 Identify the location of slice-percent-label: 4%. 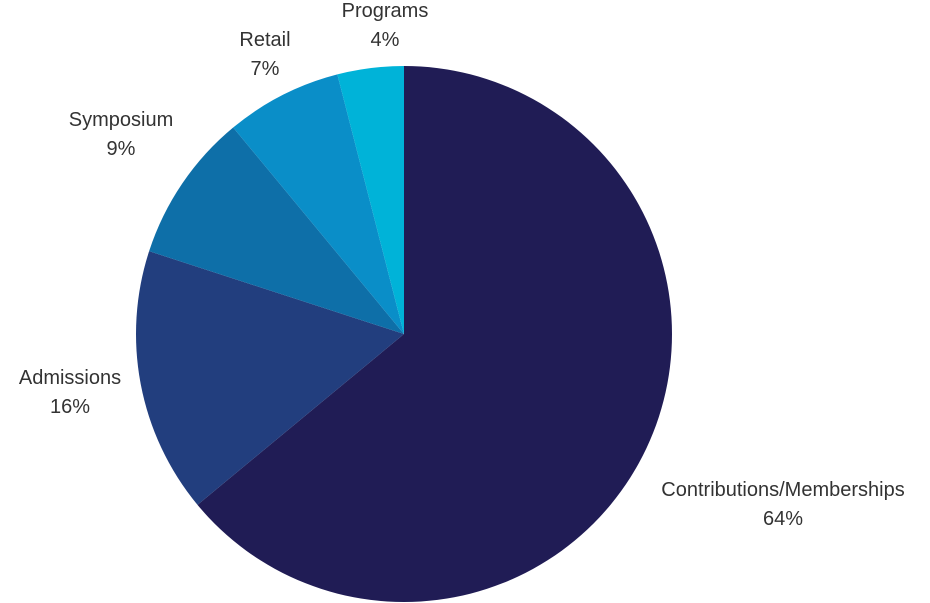
(385, 40).